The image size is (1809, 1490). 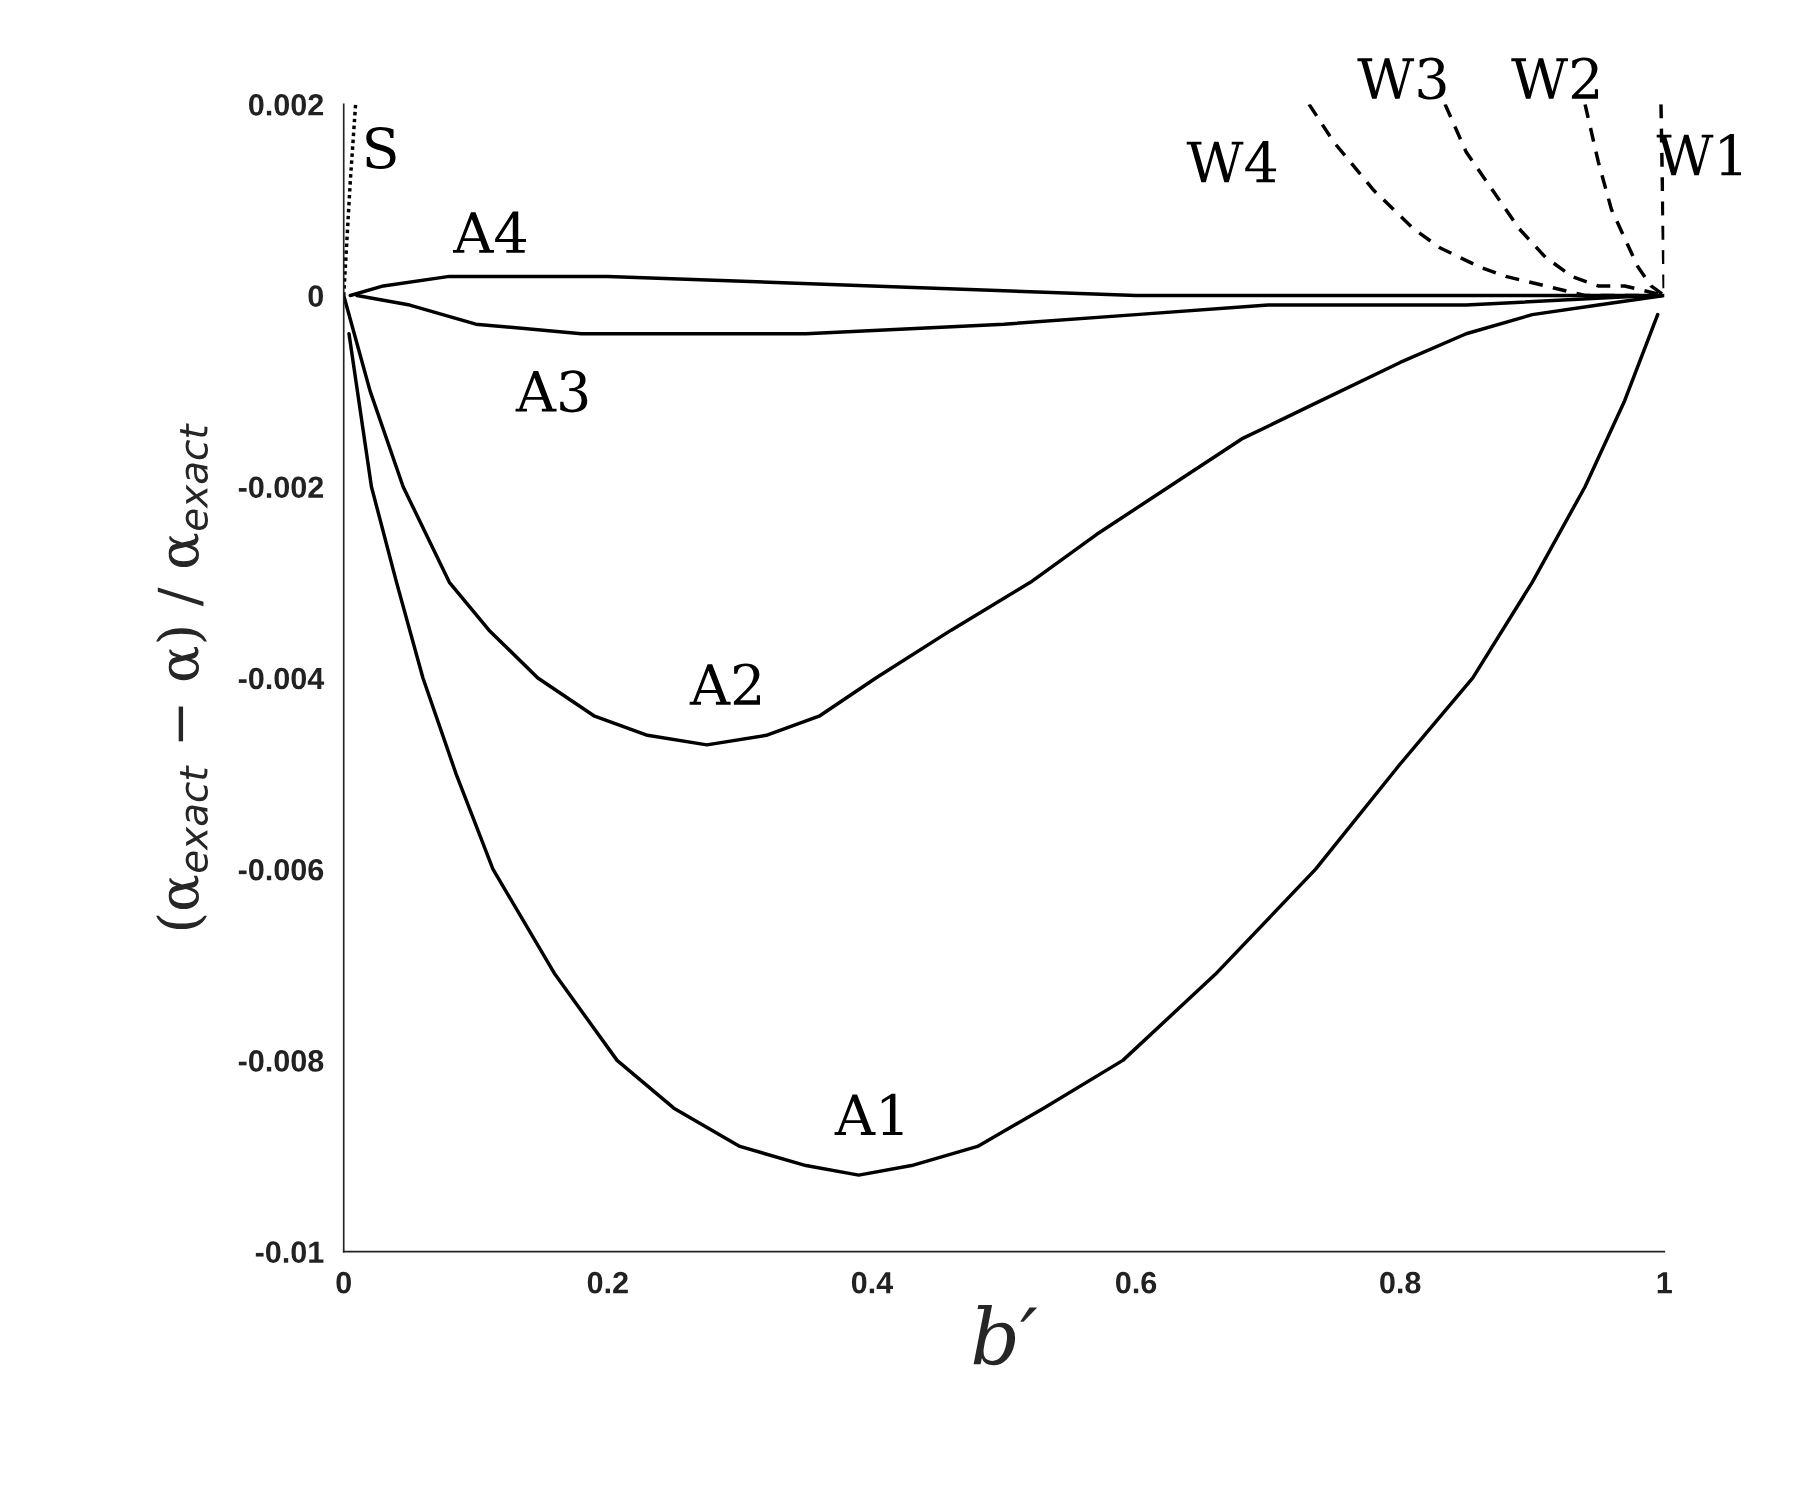 What do you see at coordinates (724, 684) in the screenshot?
I see `series-label: A2` at bounding box center [724, 684].